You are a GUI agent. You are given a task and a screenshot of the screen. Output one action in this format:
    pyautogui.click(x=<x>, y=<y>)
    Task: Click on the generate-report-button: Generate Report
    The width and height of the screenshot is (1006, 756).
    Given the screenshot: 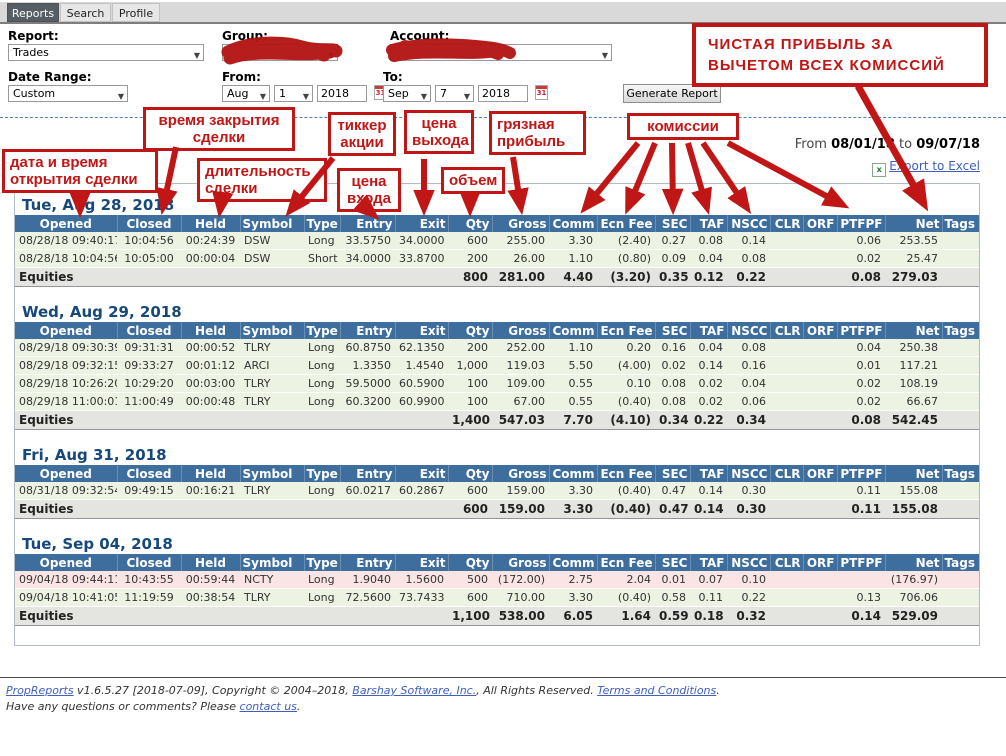 What is the action you would take?
    pyautogui.click(x=672, y=93)
    